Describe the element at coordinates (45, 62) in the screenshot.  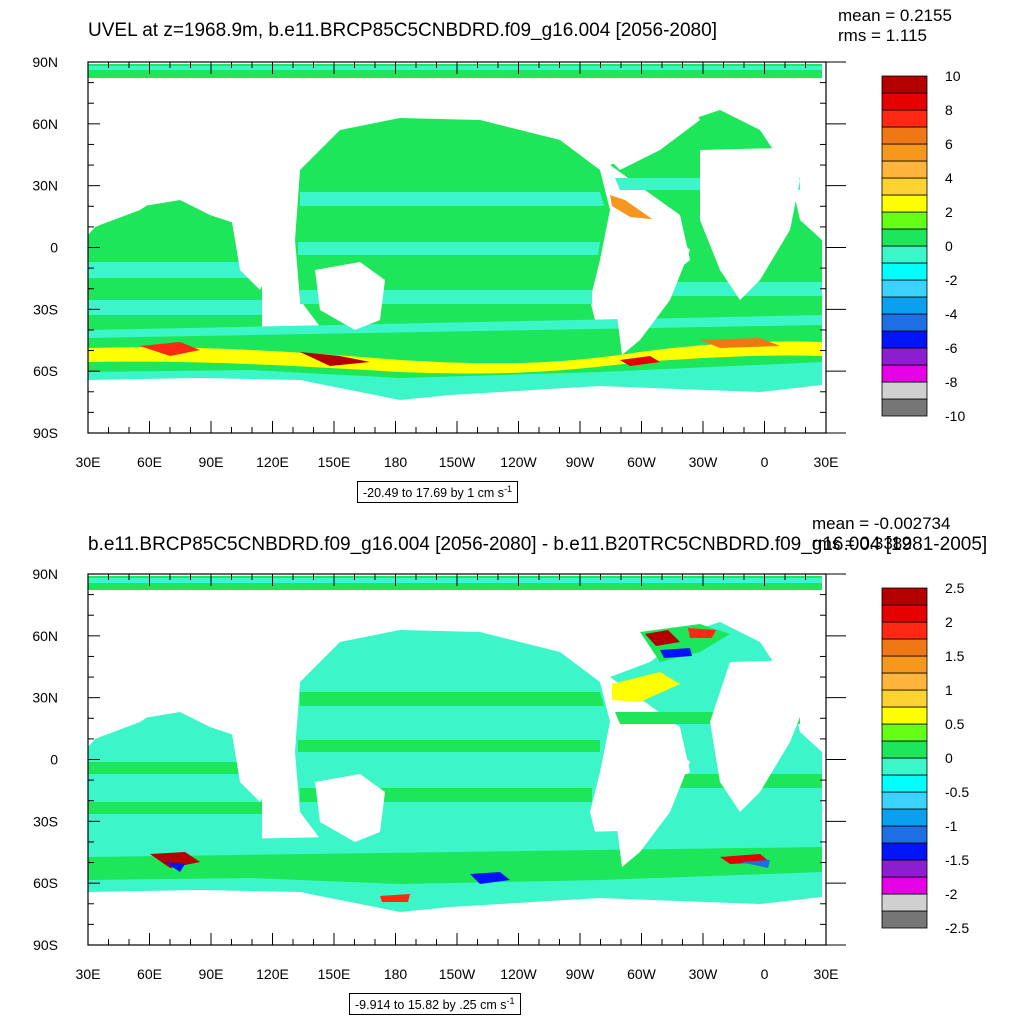
I see `top-y-tick-label: 90N` at that location.